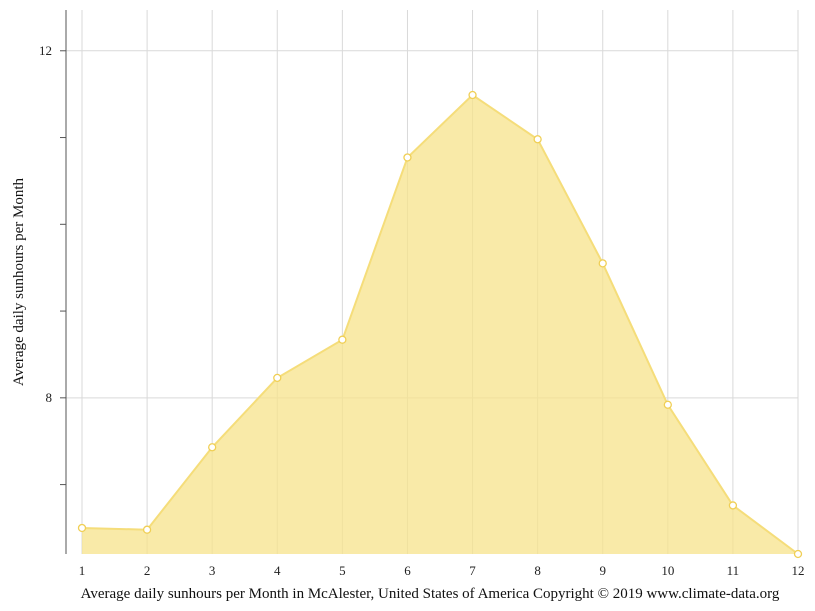  What do you see at coordinates (602, 570) in the screenshot?
I see `x-tick-label-9: 9` at bounding box center [602, 570].